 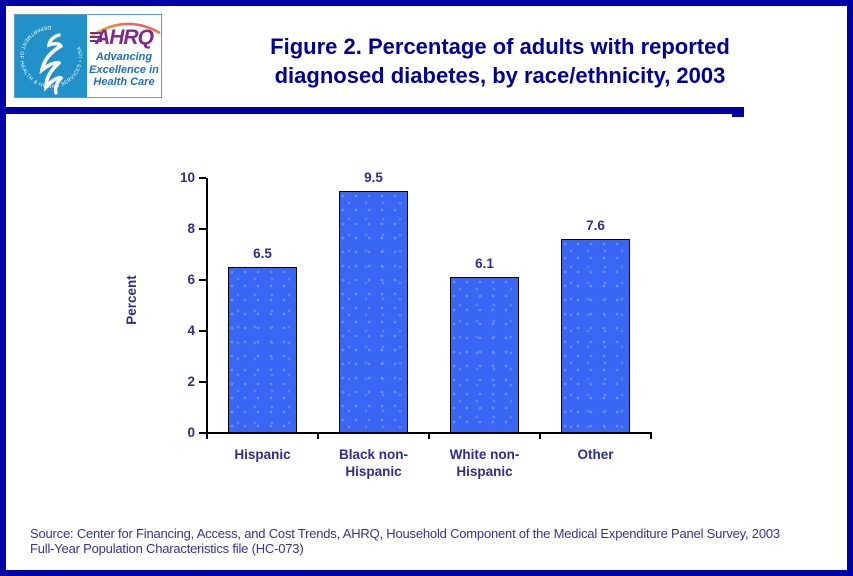 I want to click on category-label: White non- Hispanic, so click(x=484, y=463).